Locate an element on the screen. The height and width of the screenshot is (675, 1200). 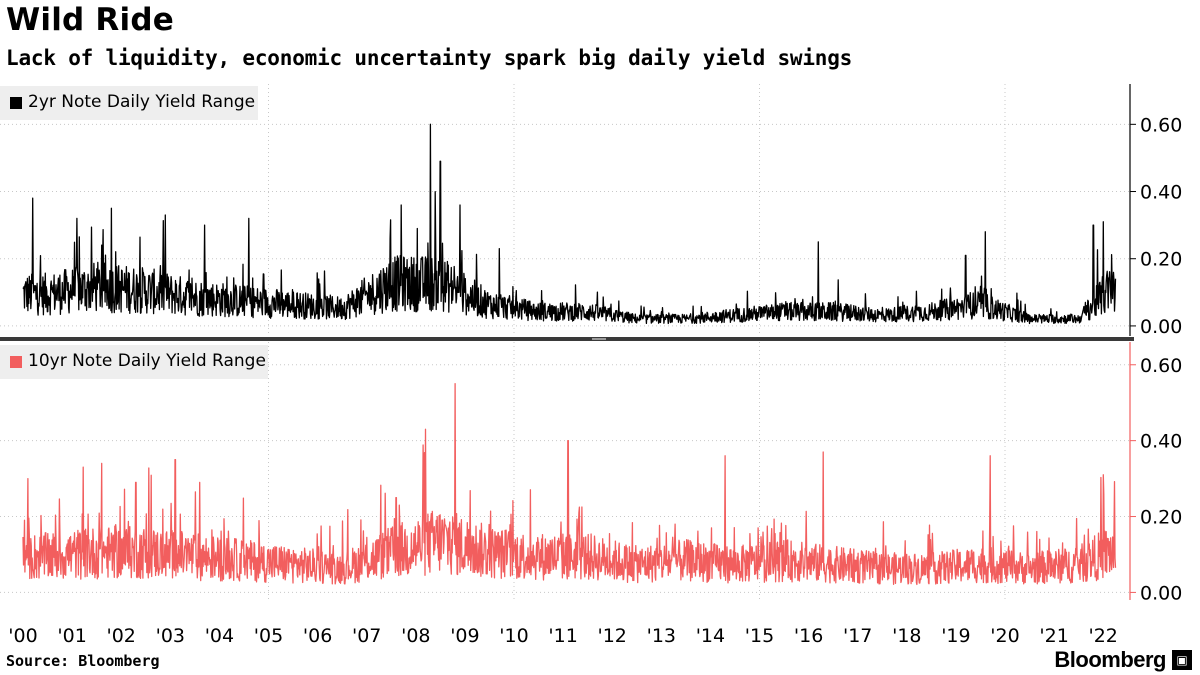
panel-separator is located at coordinates (567, 339).